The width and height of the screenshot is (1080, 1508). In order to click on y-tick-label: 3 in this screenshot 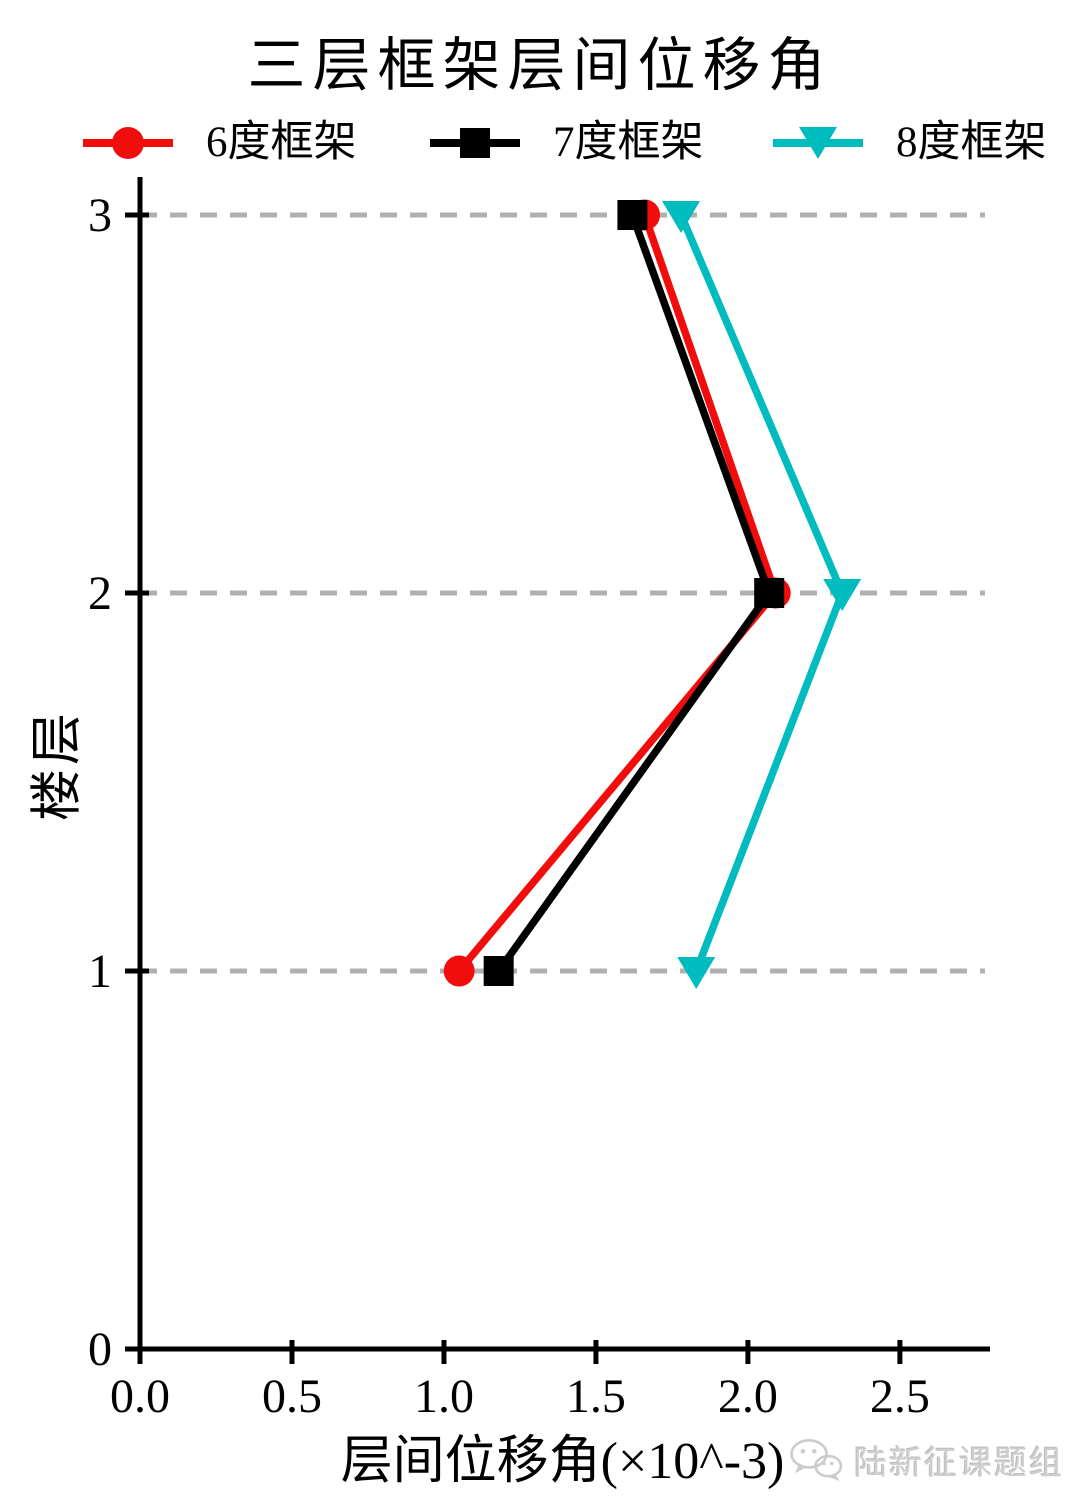, I will do `click(100, 215)`.